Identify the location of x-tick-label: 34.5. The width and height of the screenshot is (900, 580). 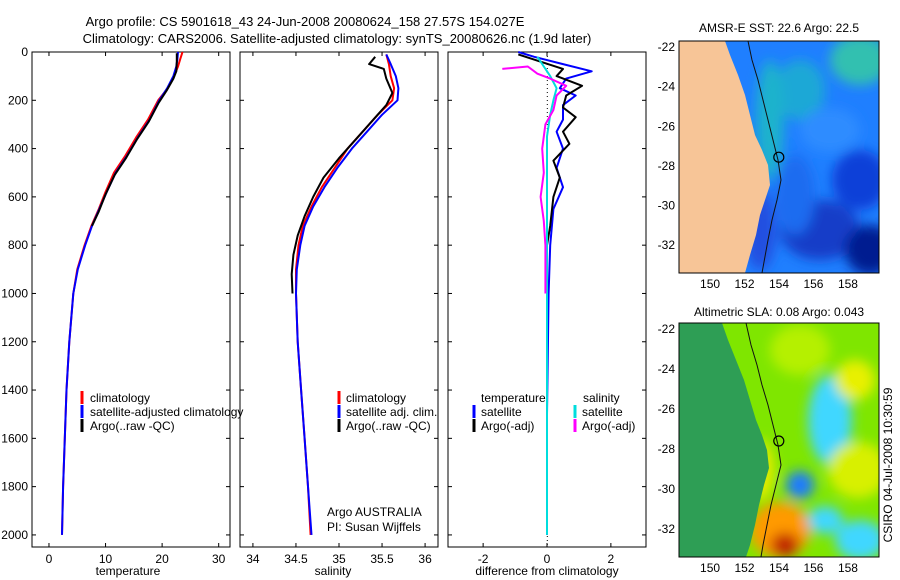
(296, 559).